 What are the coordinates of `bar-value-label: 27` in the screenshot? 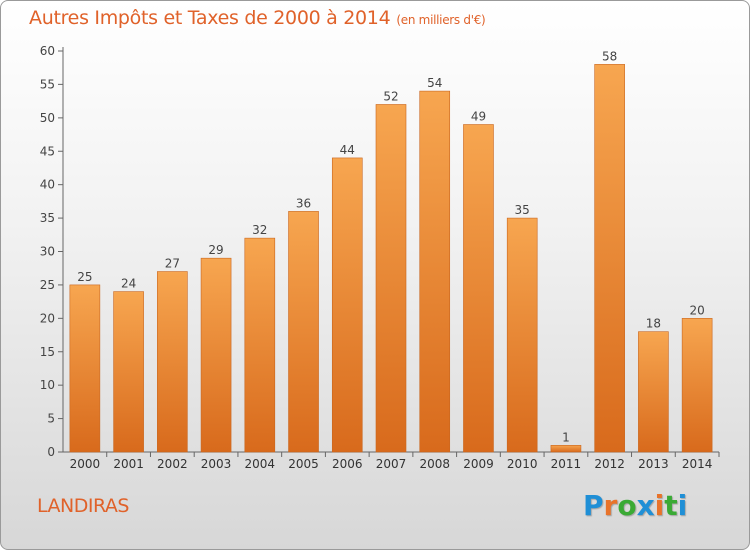 It's located at (172, 264).